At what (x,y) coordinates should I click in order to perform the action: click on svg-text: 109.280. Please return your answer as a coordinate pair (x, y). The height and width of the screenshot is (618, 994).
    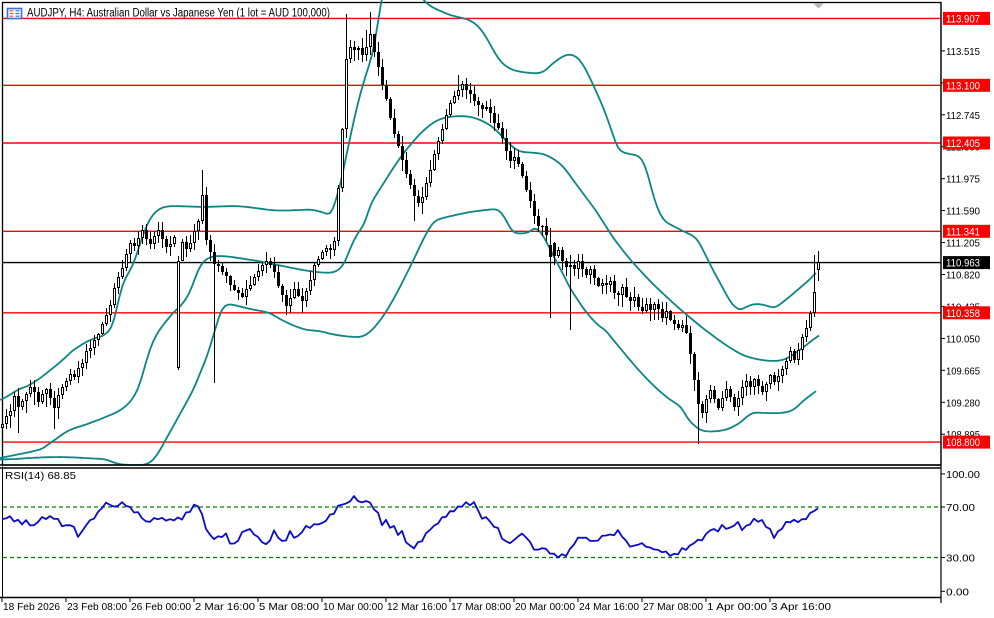
    Looking at the image, I should click on (963, 403).